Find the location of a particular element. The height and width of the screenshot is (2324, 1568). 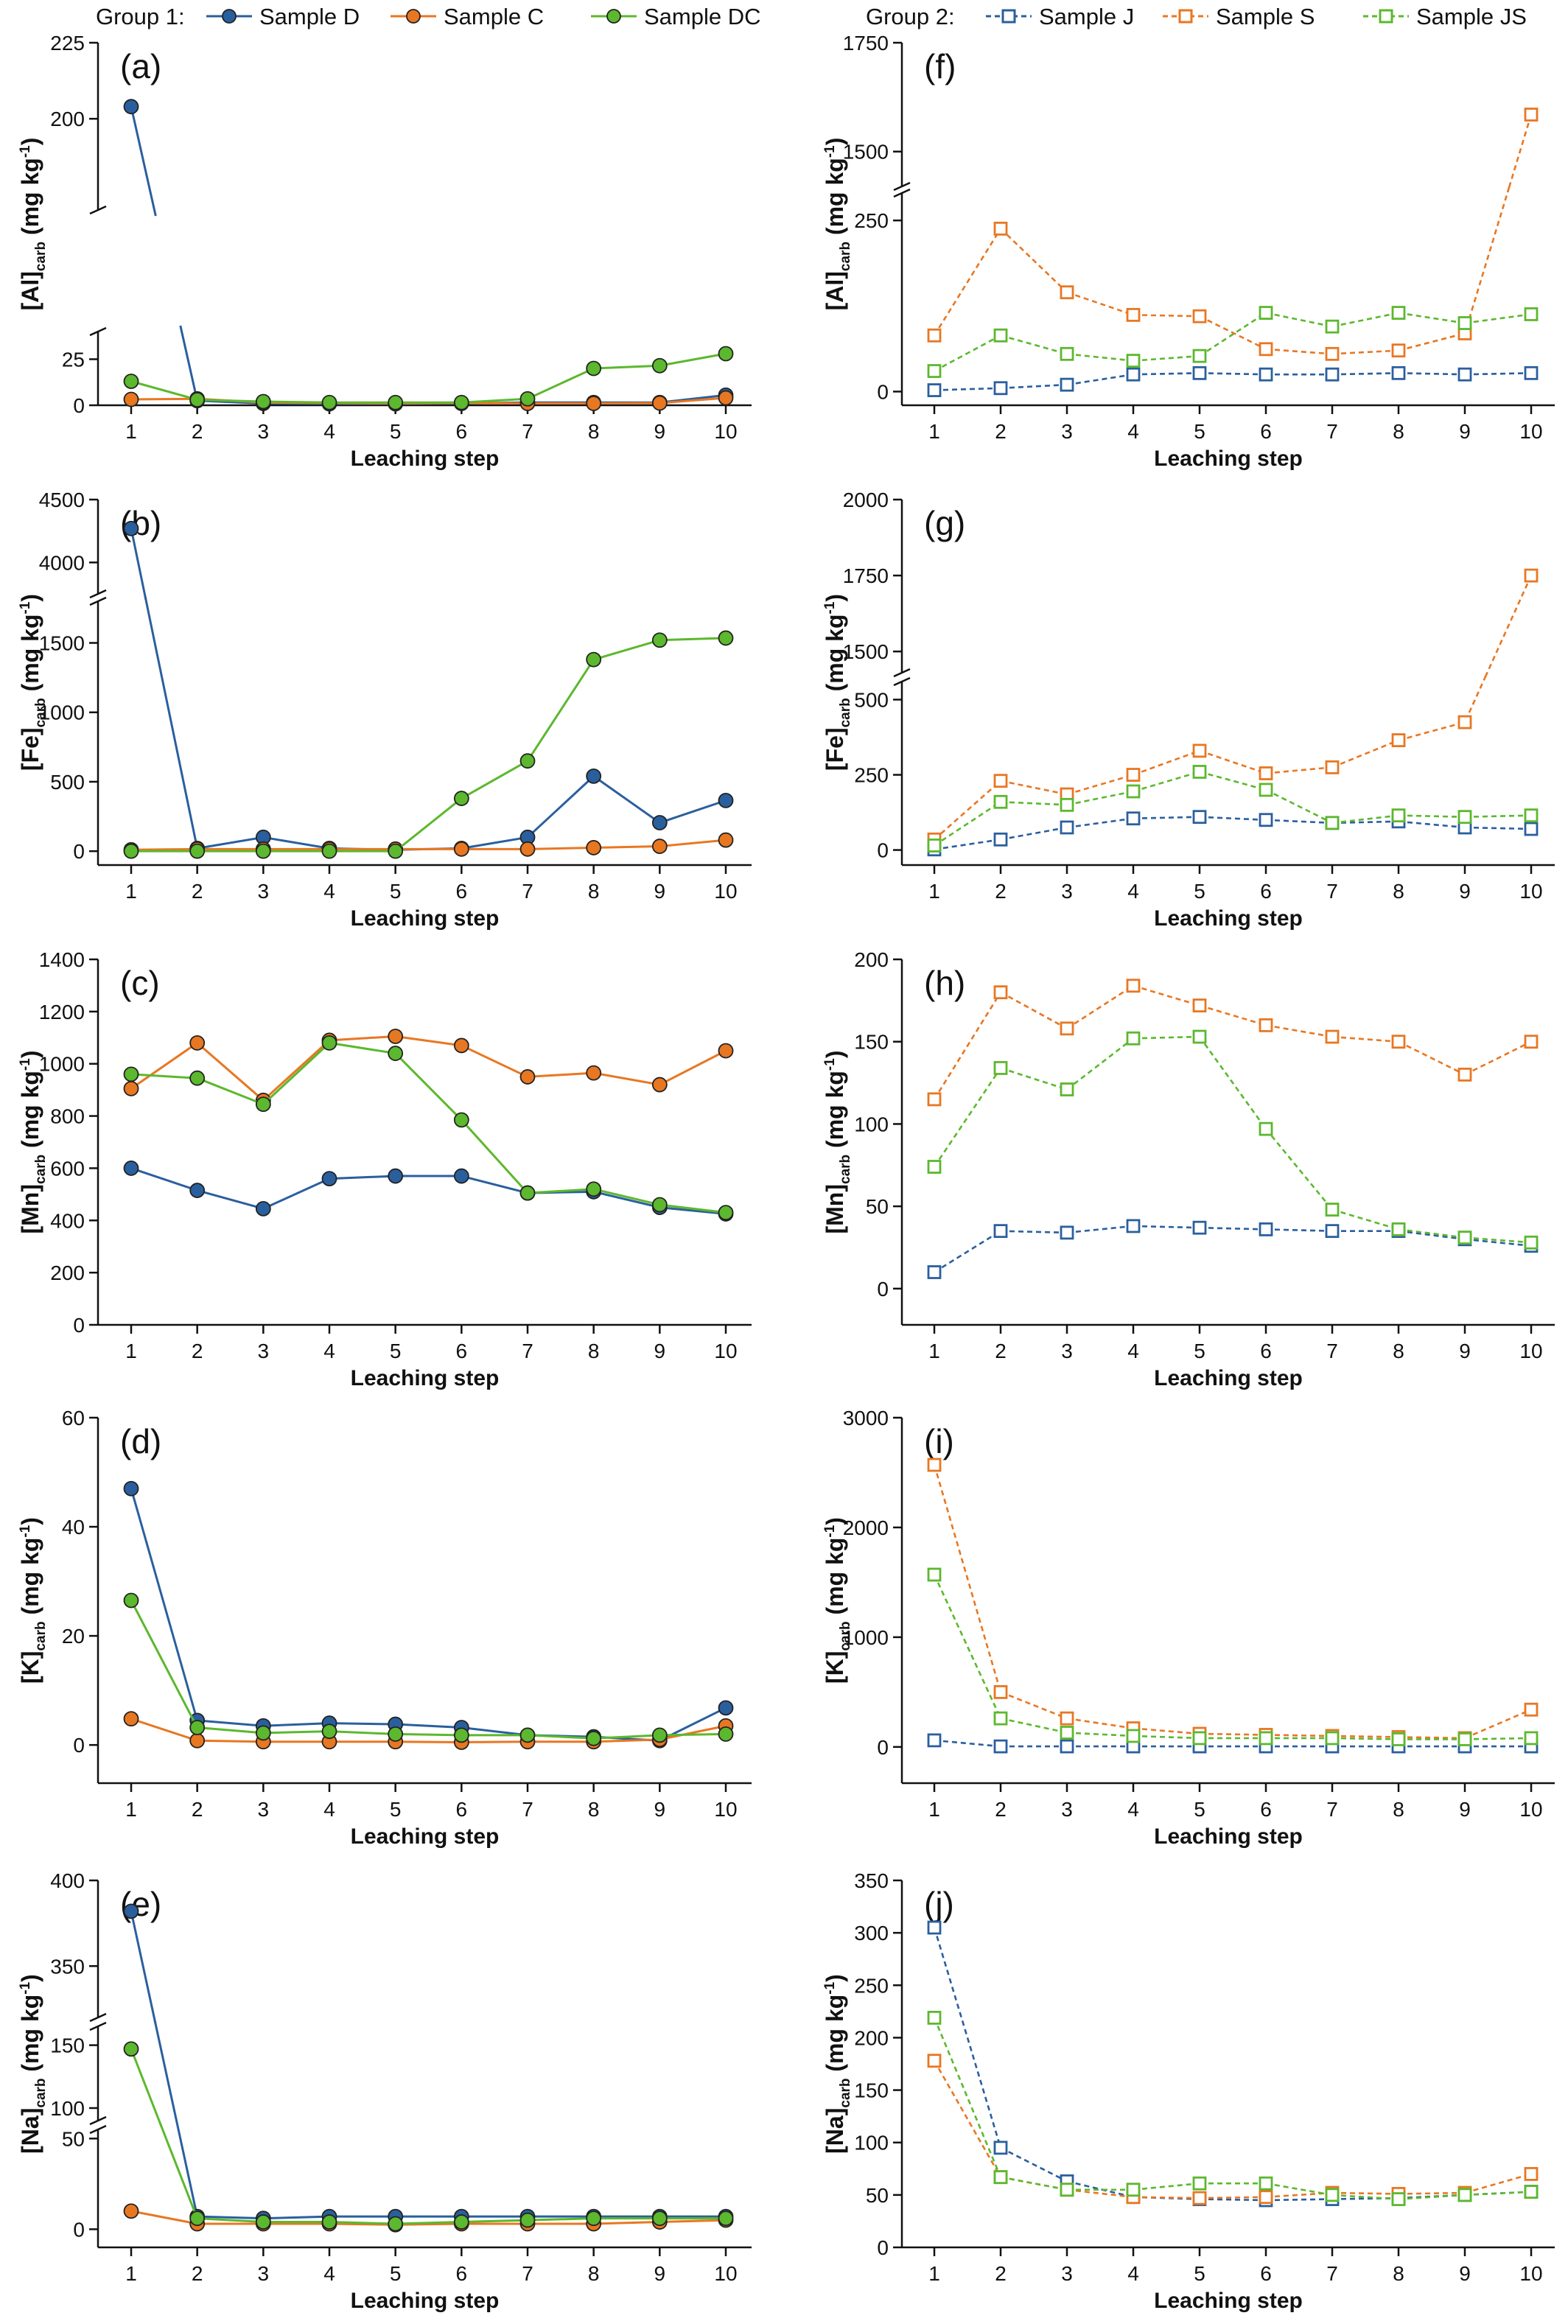

y-tick-label: 1500 is located at coordinates (866, 651).